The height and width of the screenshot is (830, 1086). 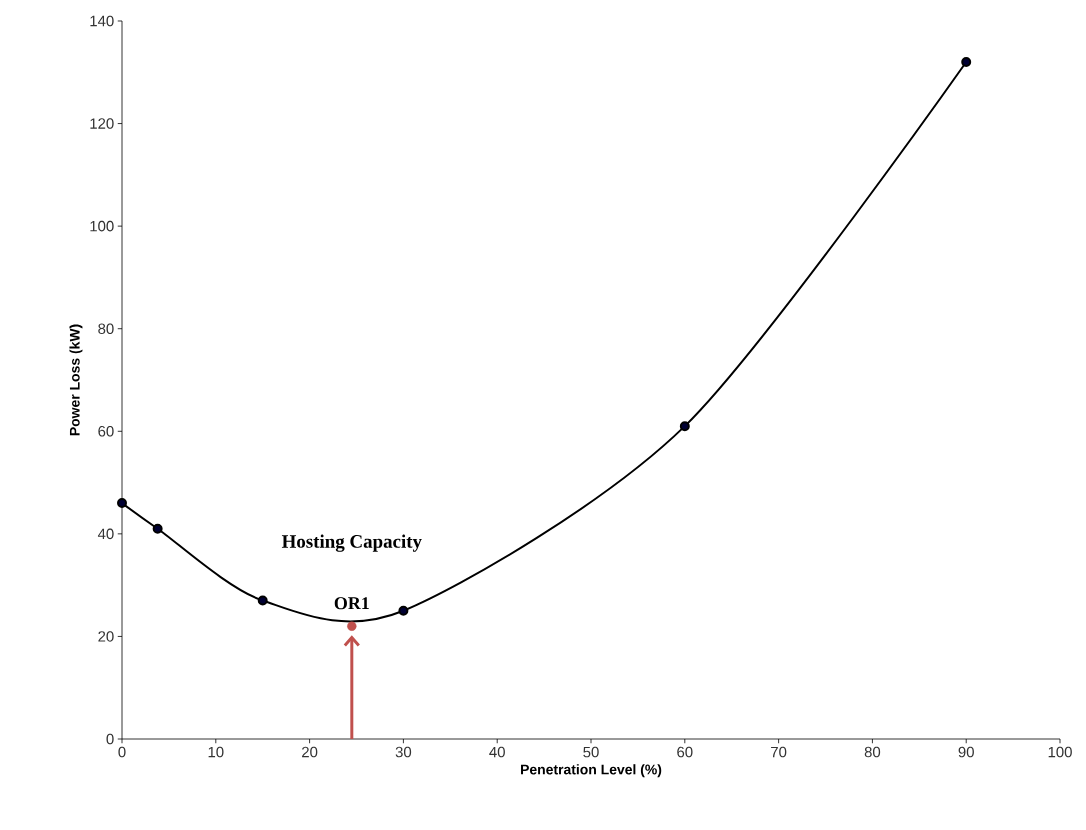 I want to click on y-tick-label: 20, so click(x=106, y=636).